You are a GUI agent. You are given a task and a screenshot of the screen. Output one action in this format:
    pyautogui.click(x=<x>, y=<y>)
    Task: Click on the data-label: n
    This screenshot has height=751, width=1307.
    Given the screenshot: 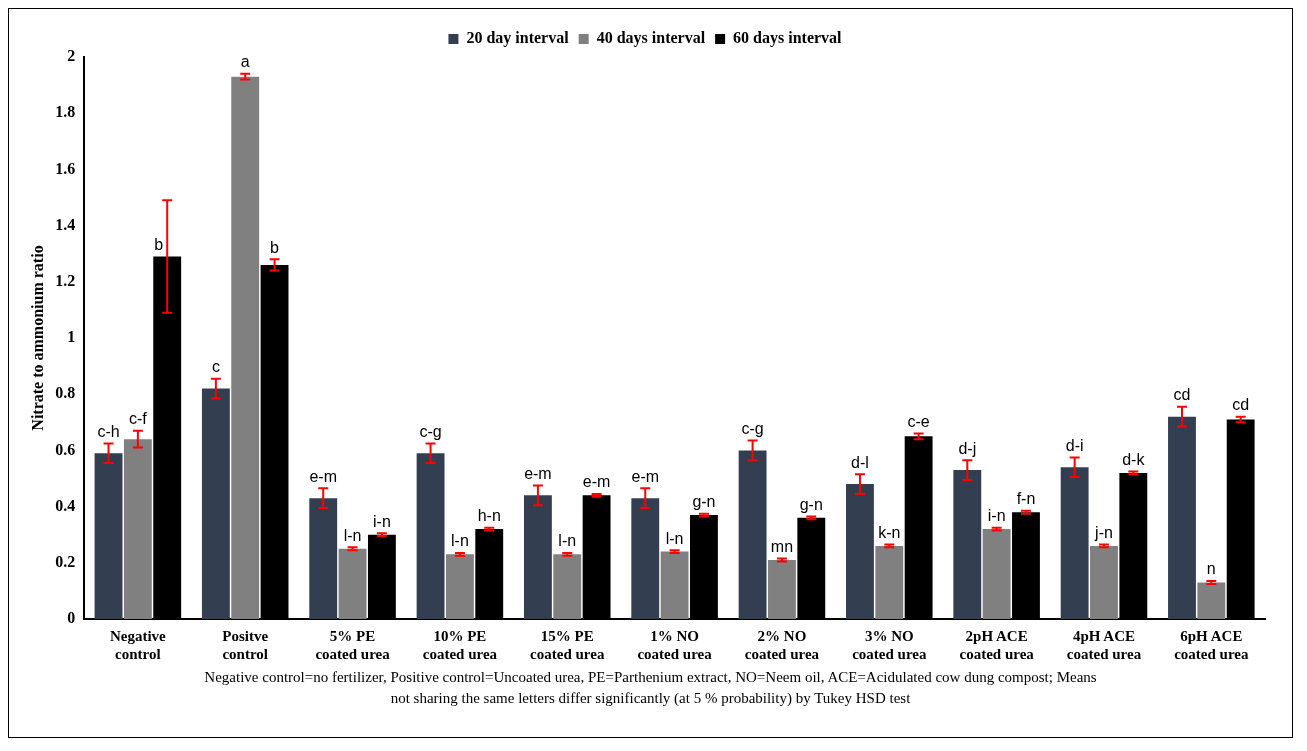 What is the action you would take?
    pyautogui.click(x=1211, y=569)
    